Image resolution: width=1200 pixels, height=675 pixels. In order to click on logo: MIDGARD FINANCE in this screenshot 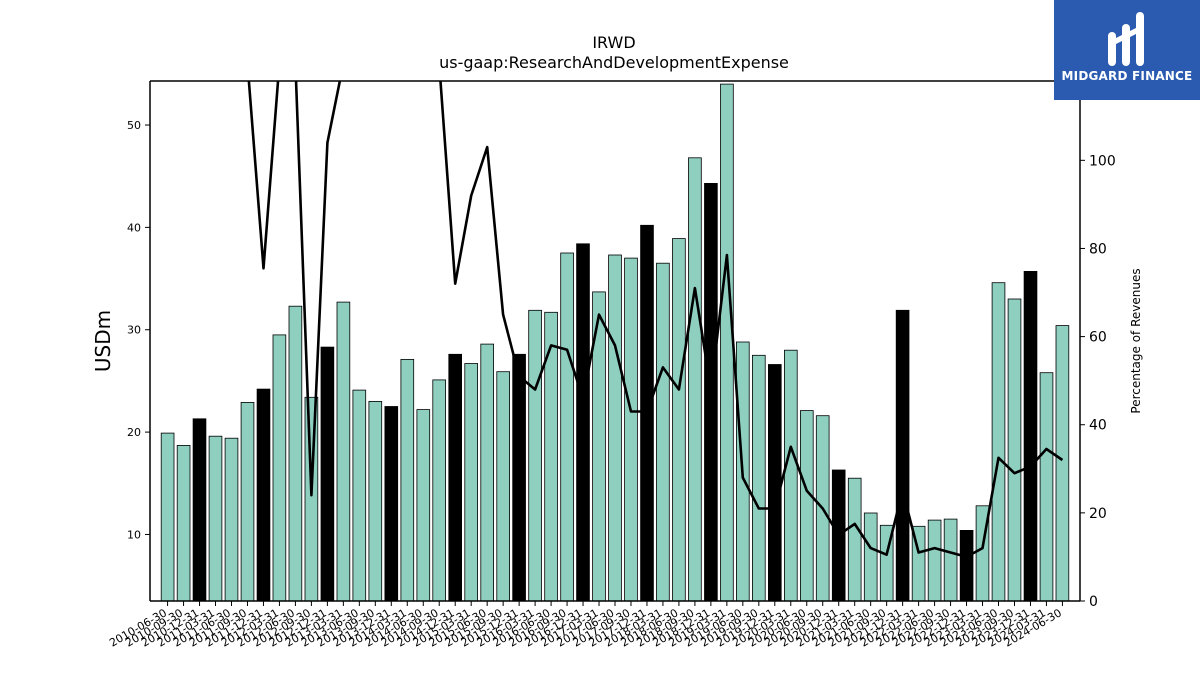, I will do `click(1127, 50)`.